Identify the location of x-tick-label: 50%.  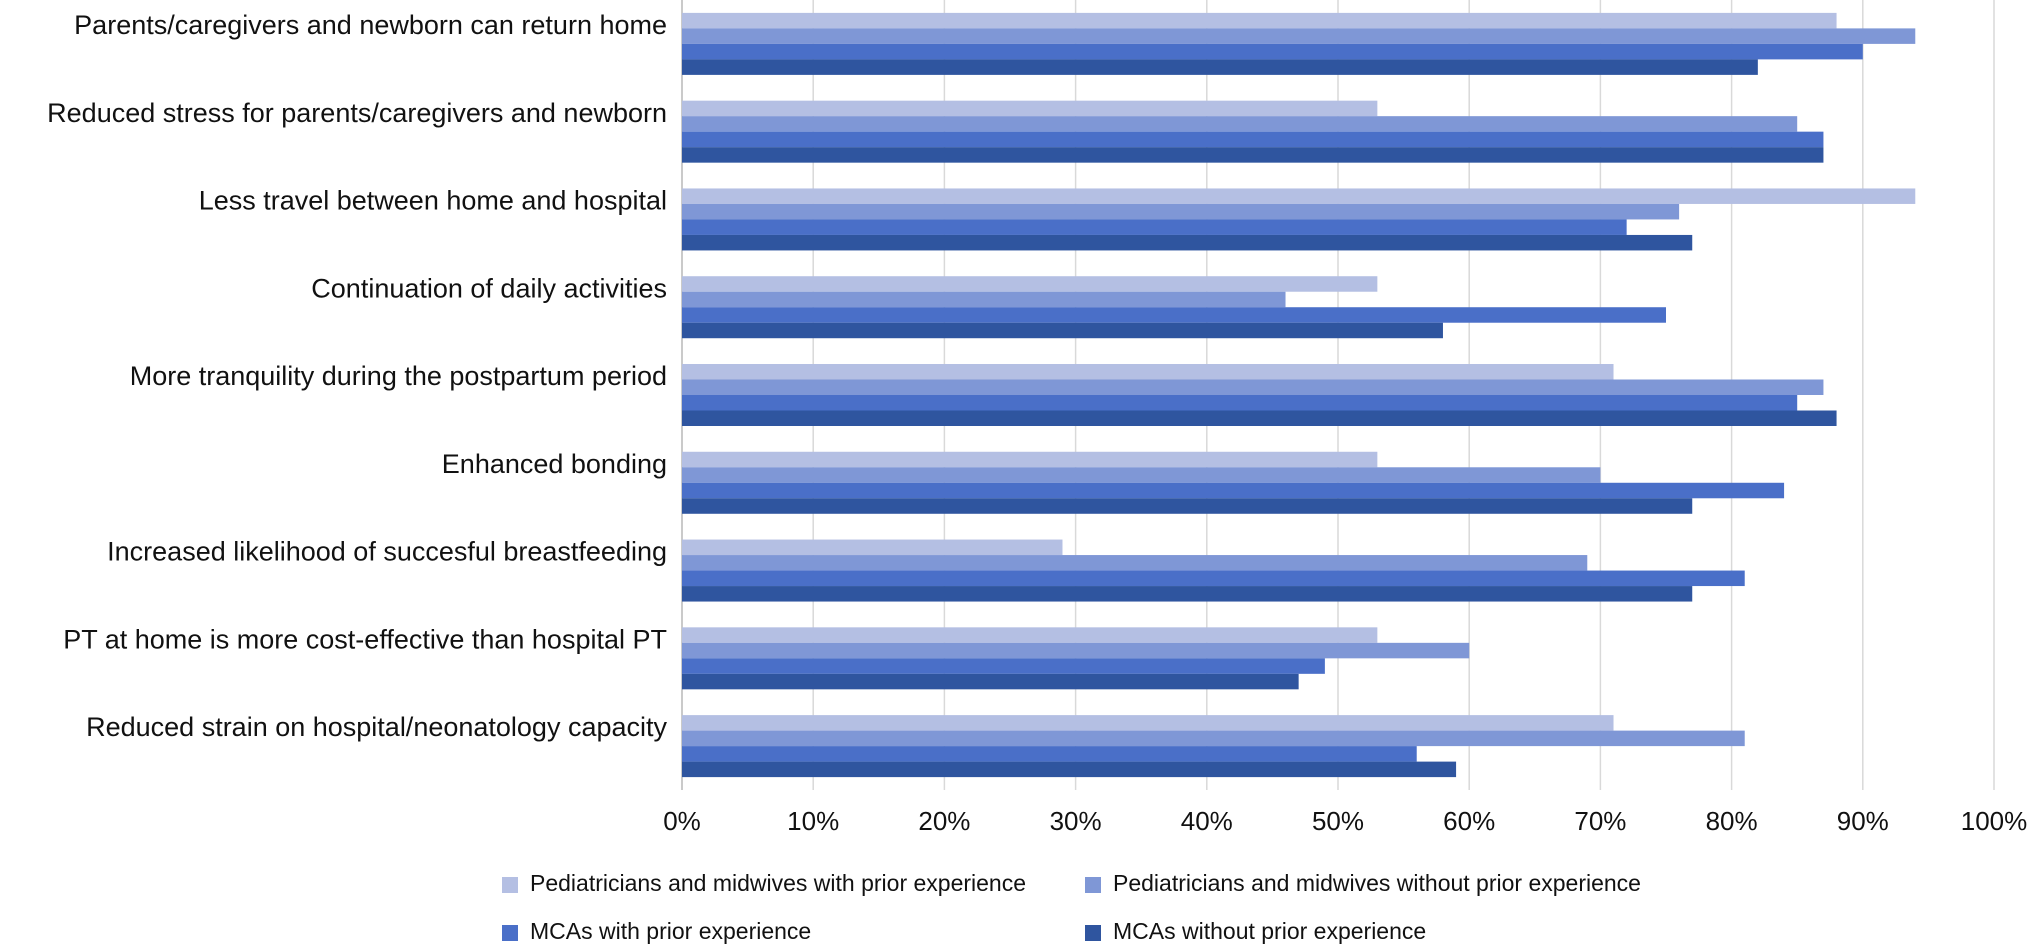
(1338, 821).